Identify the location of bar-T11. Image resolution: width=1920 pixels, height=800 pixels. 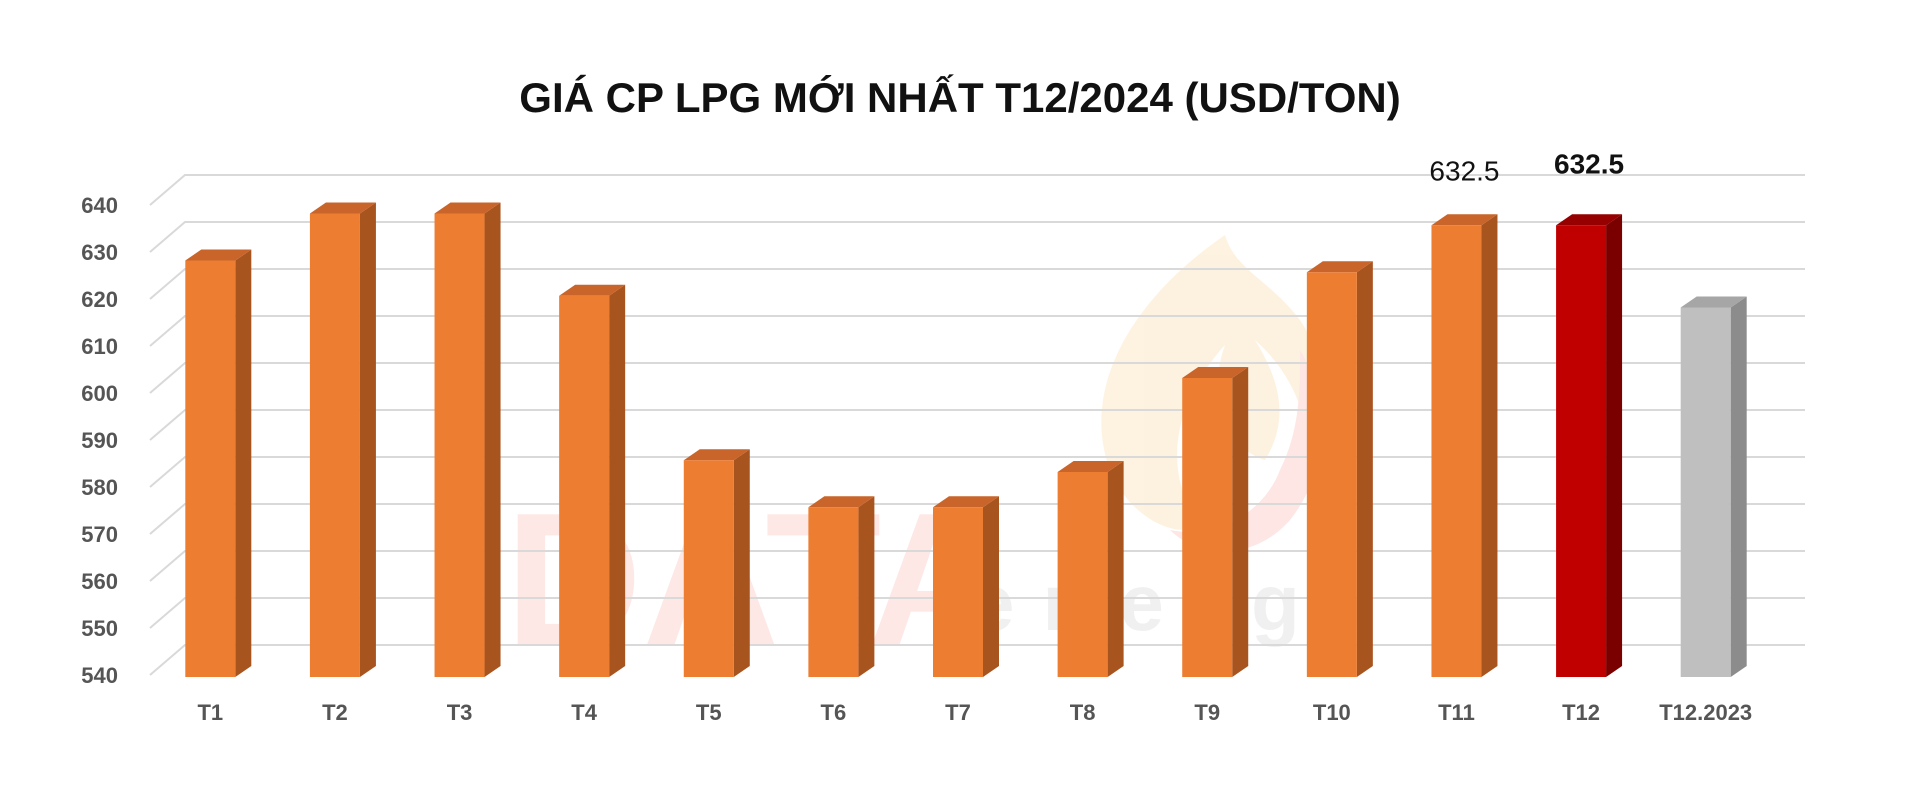
(1464, 445).